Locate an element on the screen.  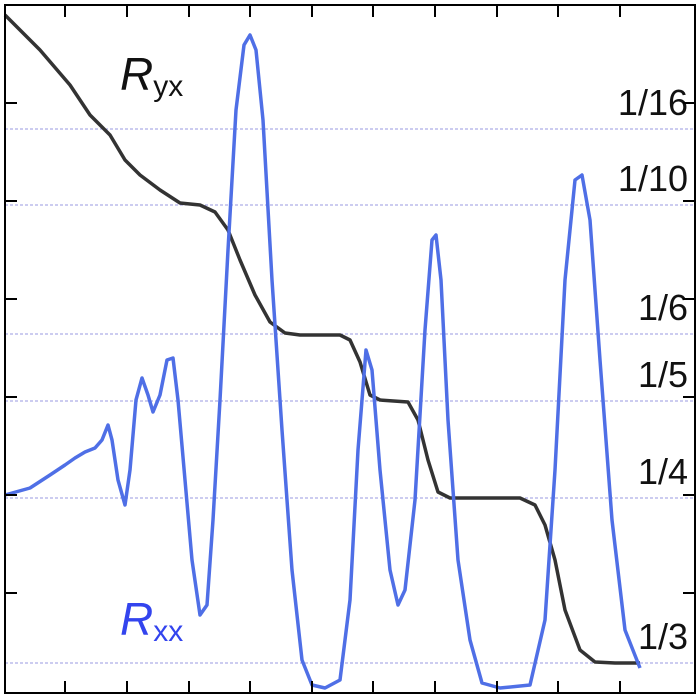
plateau-label: 1/5 is located at coordinates (663, 374).